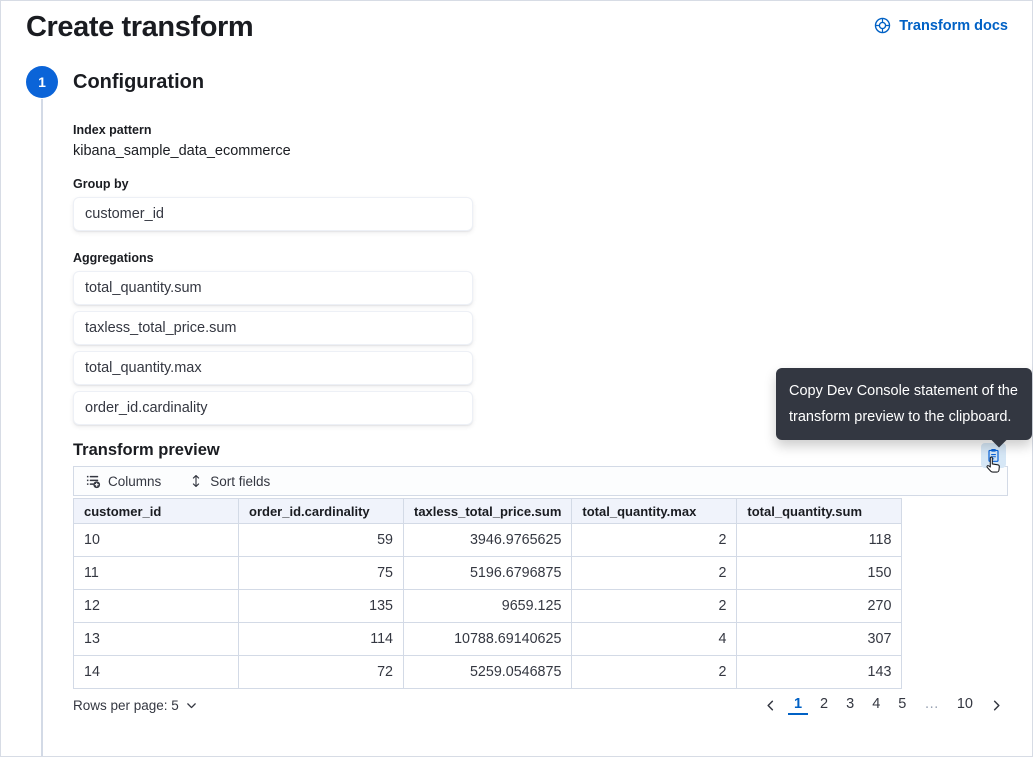 The height and width of the screenshot is (757, 1033). Describe the element at coordinates (273, 288) in the screenshot. I see `aggregation-item: total_quantity.sum` at that location.